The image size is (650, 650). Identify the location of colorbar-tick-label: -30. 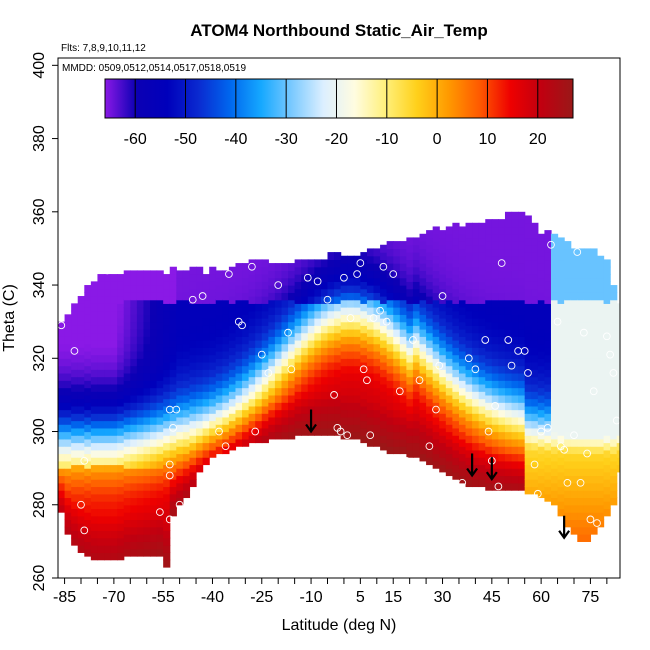
(286, 139).